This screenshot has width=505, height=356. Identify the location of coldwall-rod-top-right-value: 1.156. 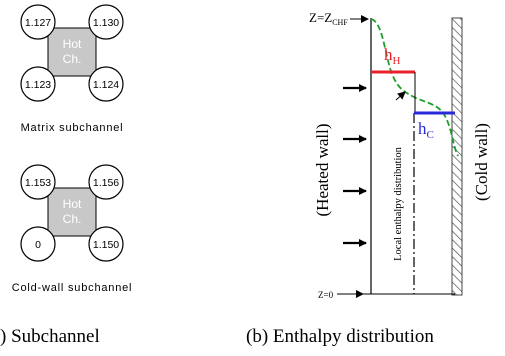
(106, 183).